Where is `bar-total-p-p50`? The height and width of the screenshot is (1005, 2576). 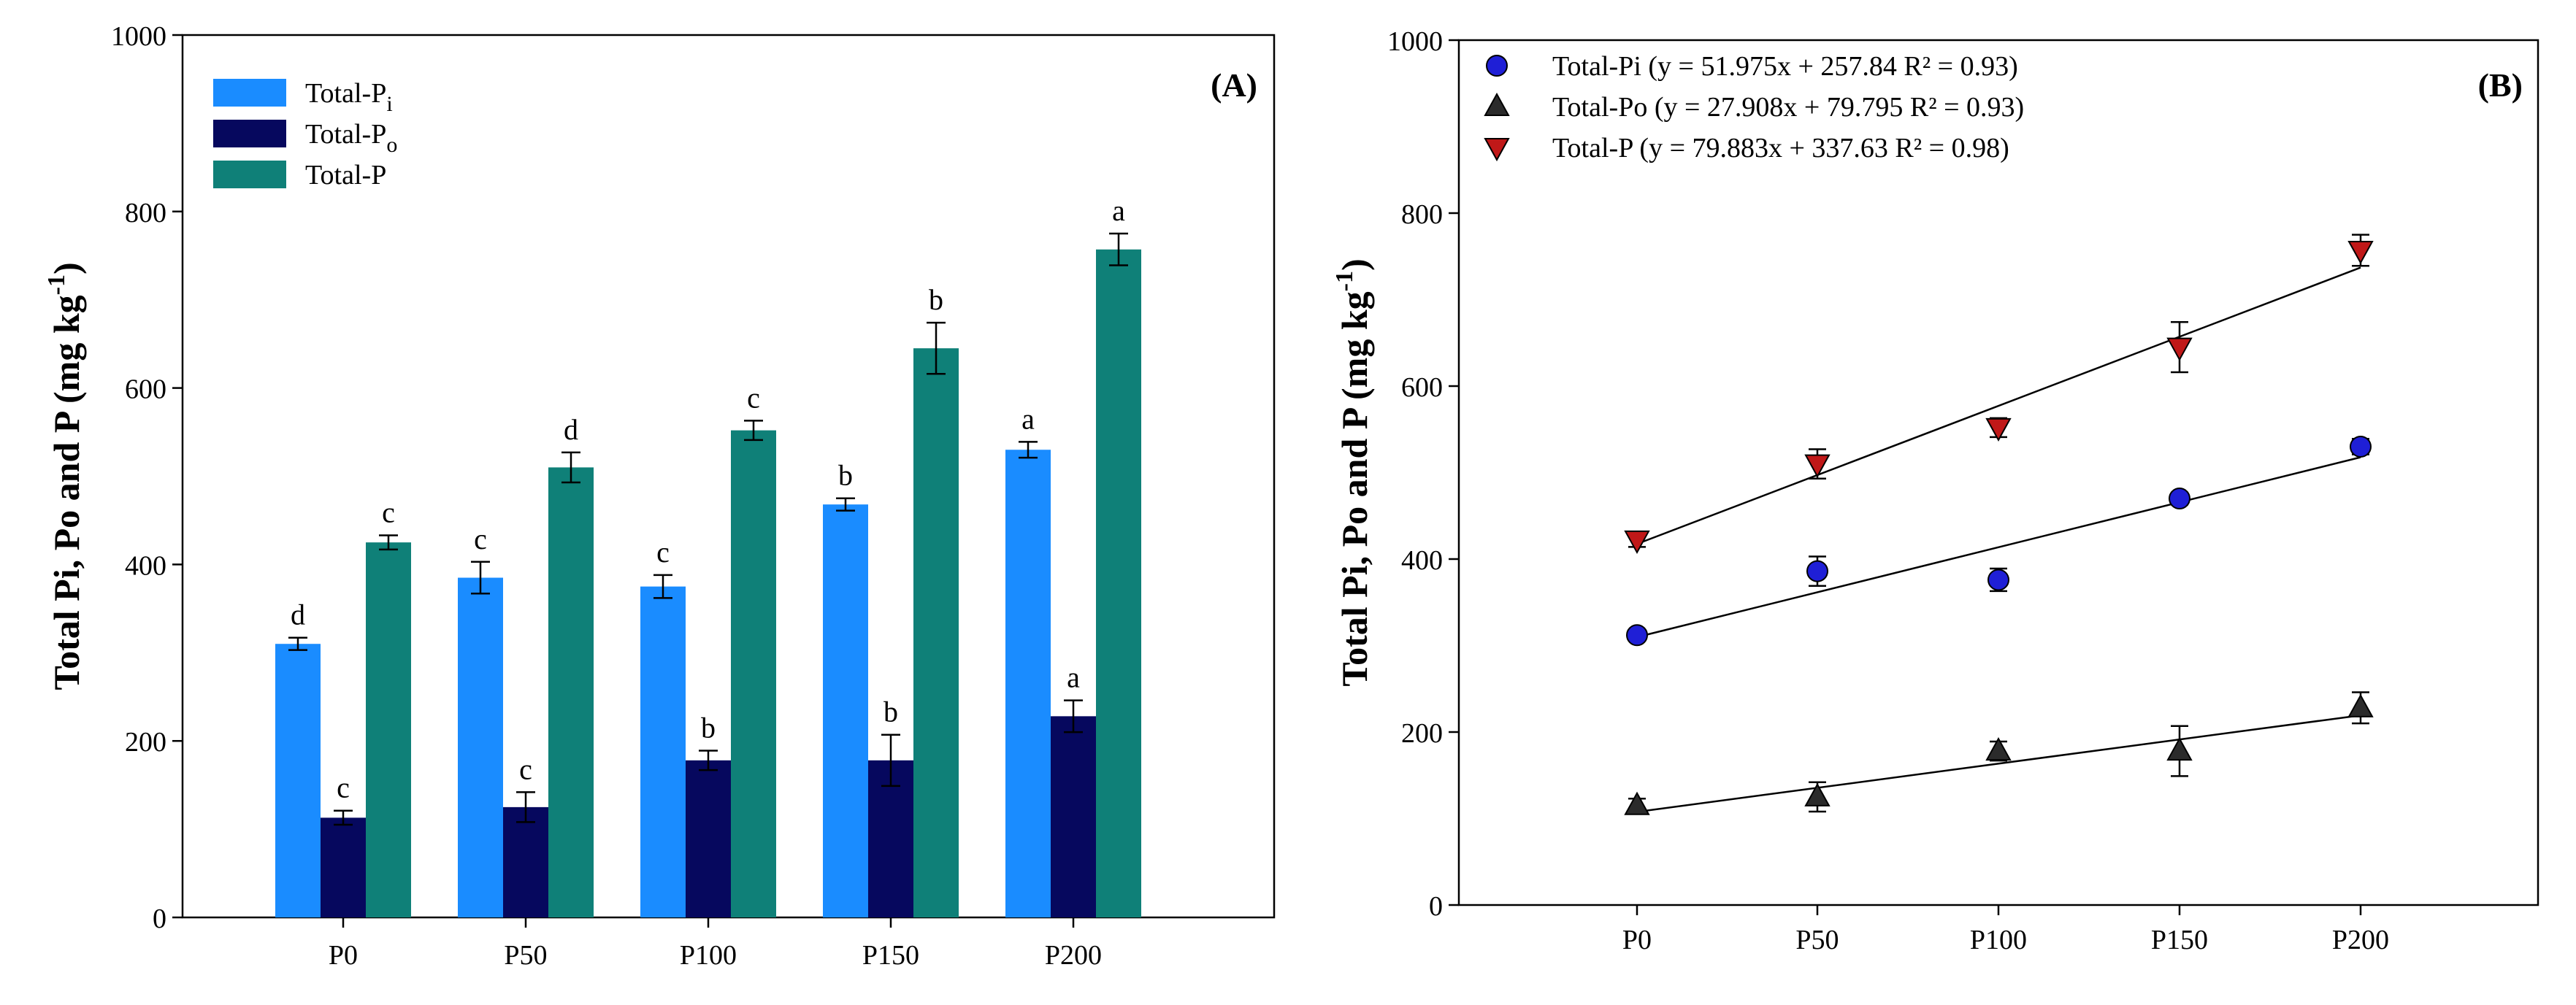
bar-total-p-p50 is located at coordinates (571, 692).